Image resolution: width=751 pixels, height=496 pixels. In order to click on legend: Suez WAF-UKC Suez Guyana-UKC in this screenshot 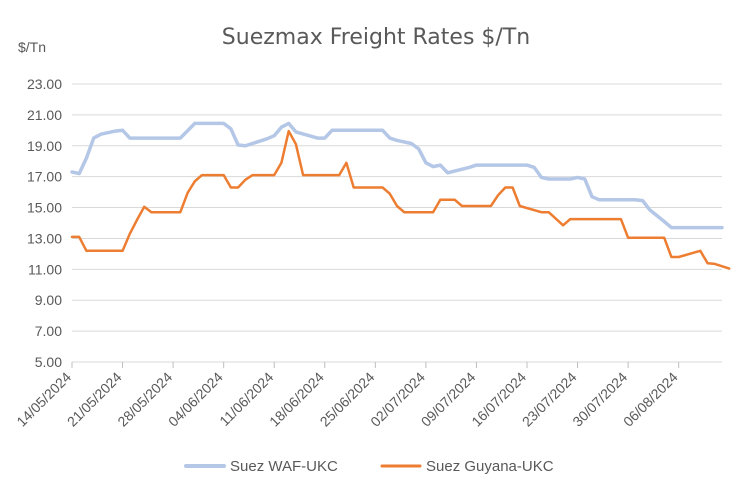, I will do `click(369, 466)`.